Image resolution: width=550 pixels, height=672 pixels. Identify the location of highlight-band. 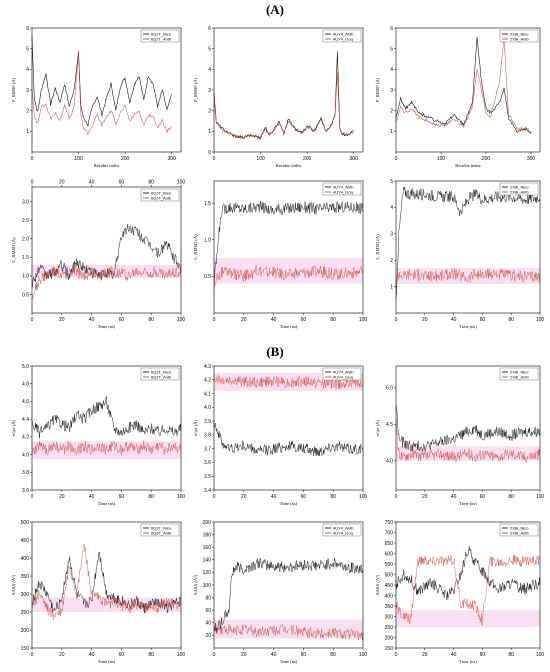
(288, 271).